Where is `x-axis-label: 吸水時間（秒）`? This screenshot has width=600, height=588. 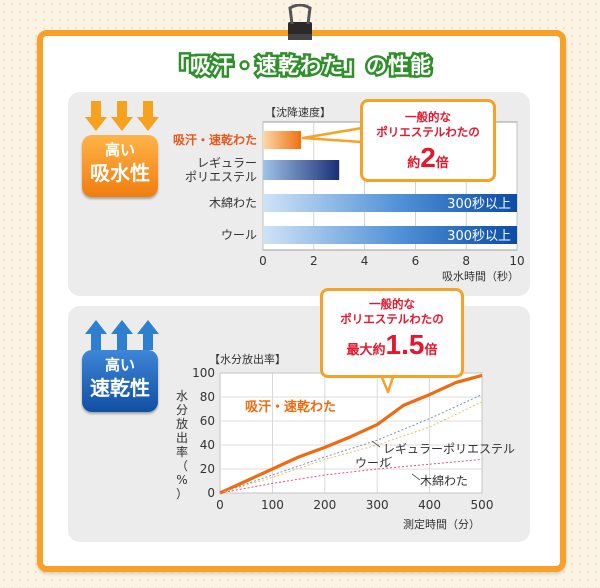
x-axis-label: 吸水時間（秒） is located at coordinates (480, 276).